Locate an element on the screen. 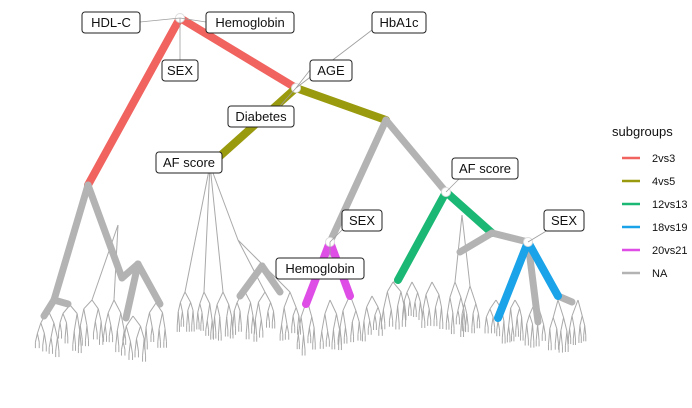 The image size is (692, 408). age-label: AGE is located at coordinates (331, 70).